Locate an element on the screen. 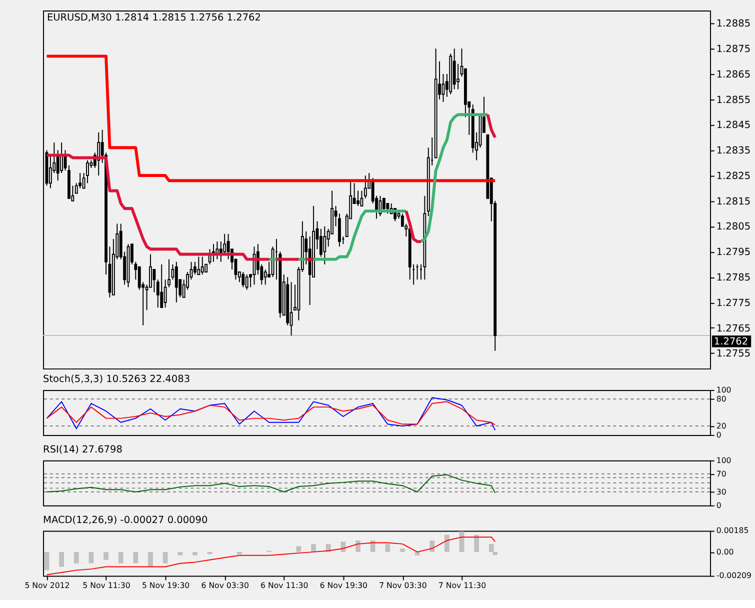 The width and height of the screenshot is (755, 608). y-tick-label: 1.2835 is located at coordinates (733, 151).